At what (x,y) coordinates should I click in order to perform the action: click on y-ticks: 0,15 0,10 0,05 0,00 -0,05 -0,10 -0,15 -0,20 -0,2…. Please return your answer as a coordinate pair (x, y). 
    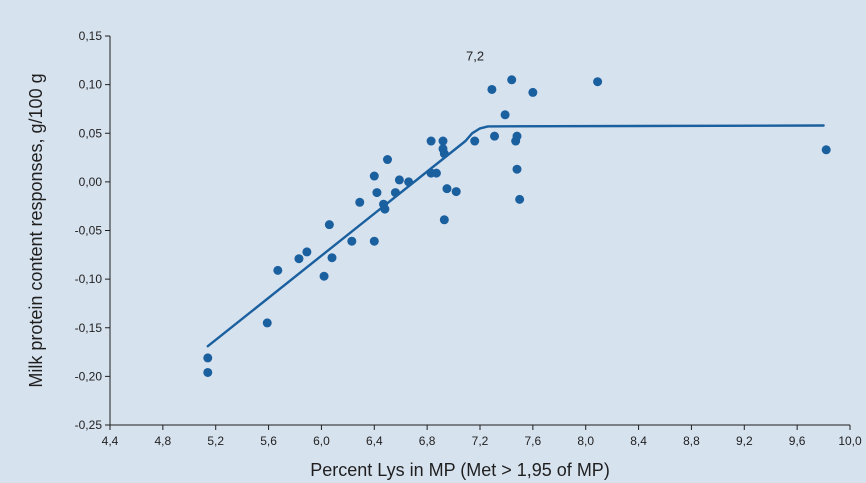
    Looking at the image, I should click on (92, 230).